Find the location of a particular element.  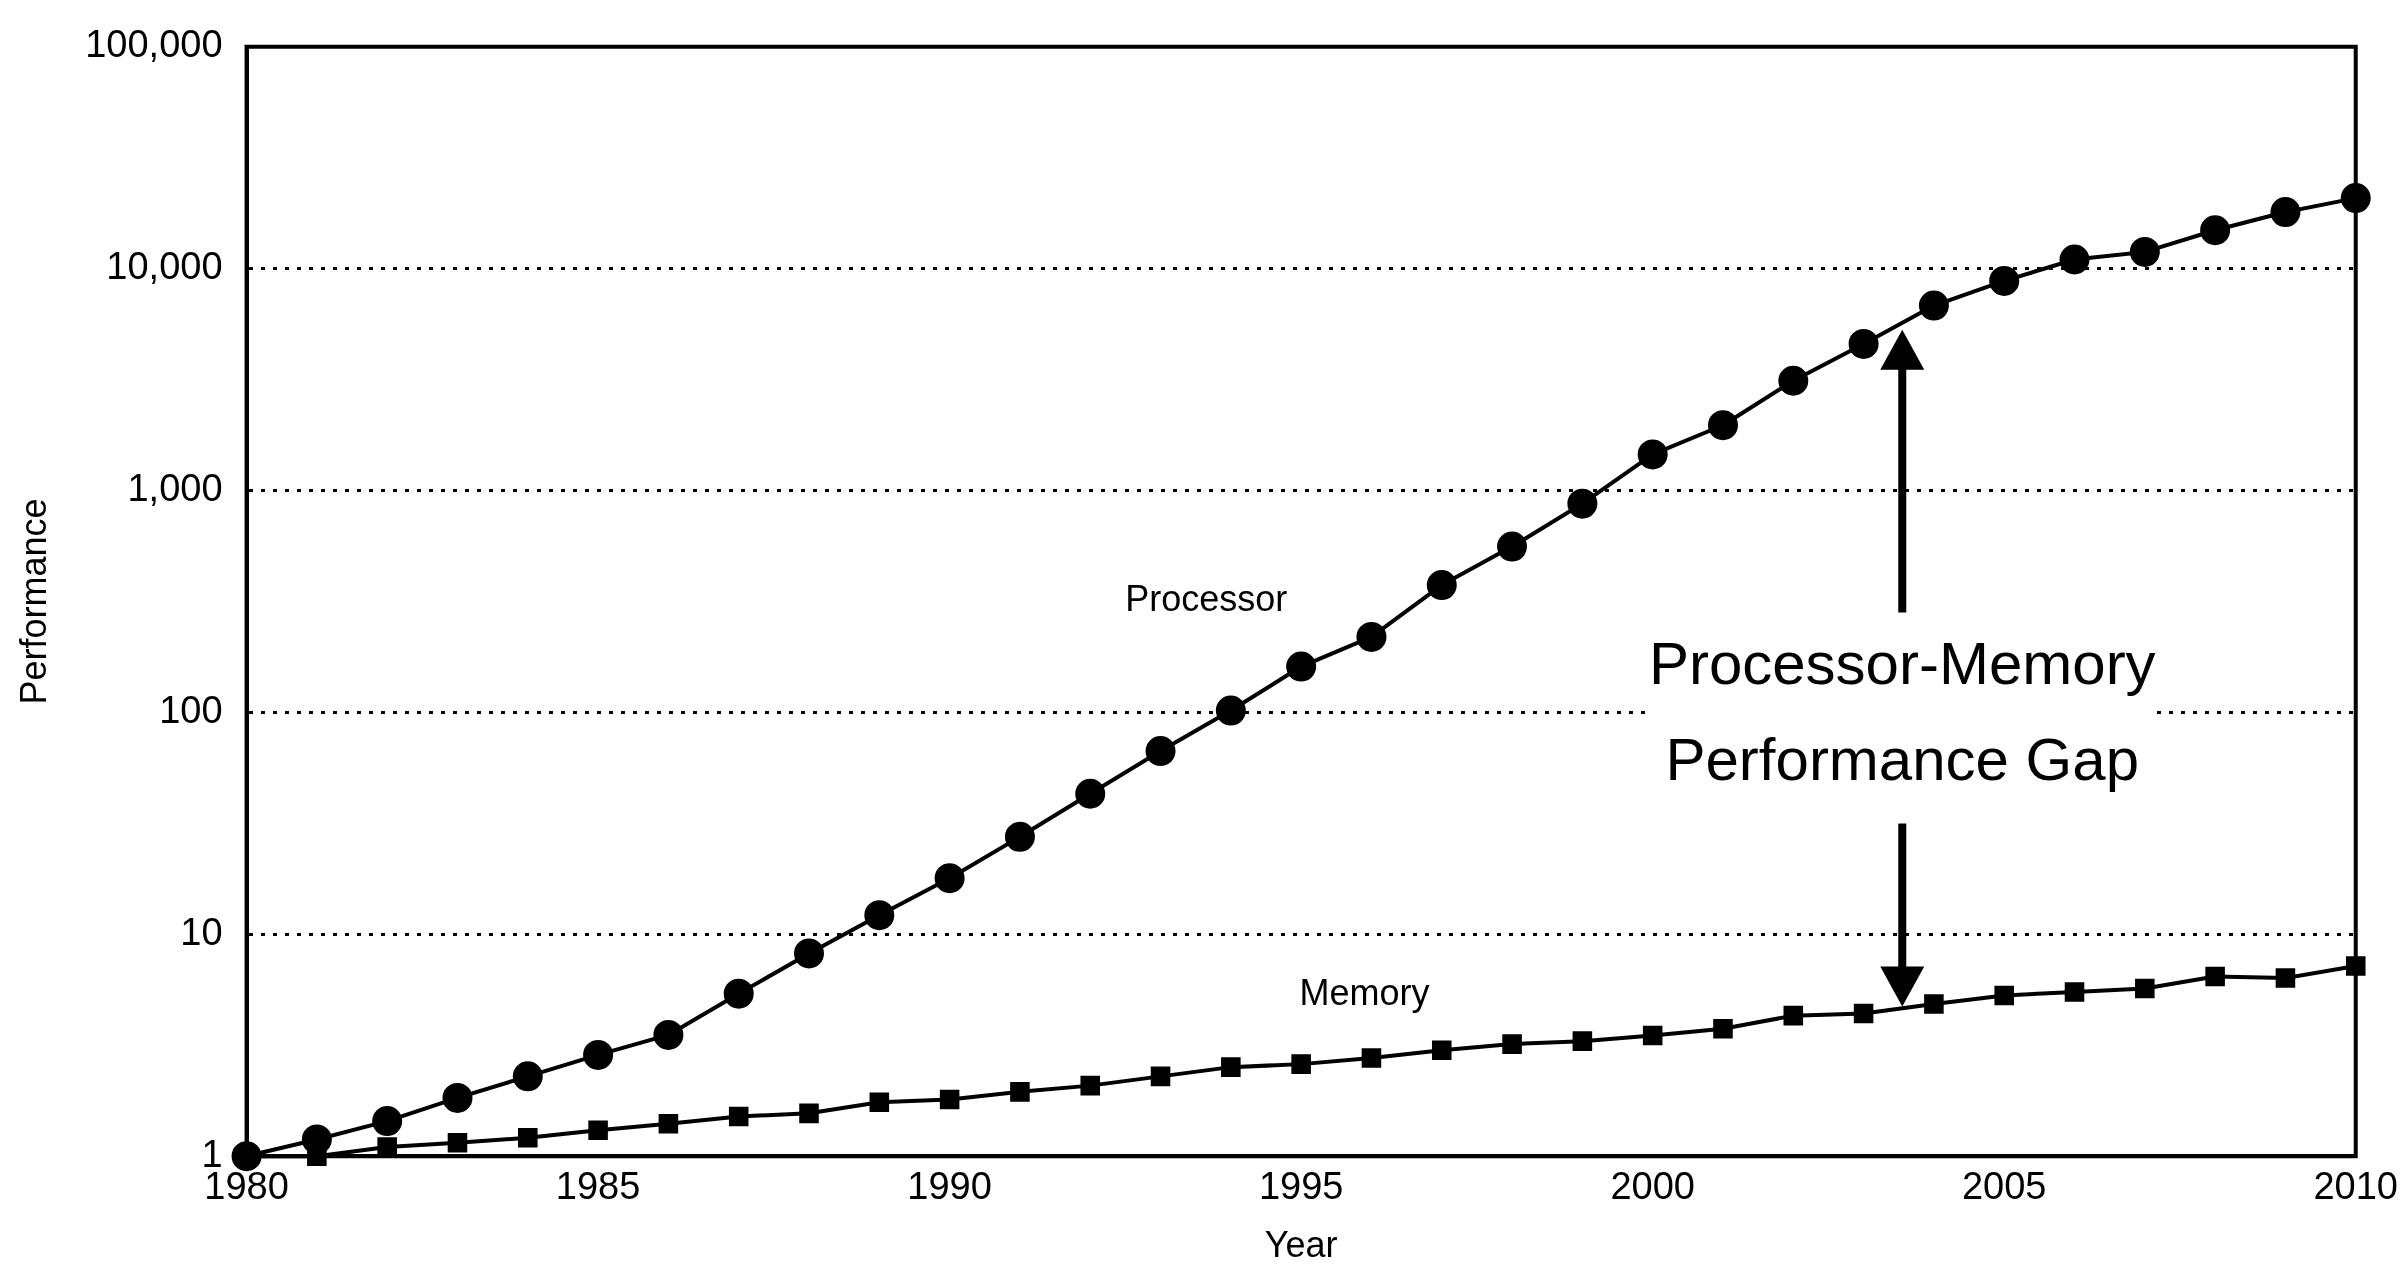

x-tick-label: 1995 is located at coordinates (1301, 1186).